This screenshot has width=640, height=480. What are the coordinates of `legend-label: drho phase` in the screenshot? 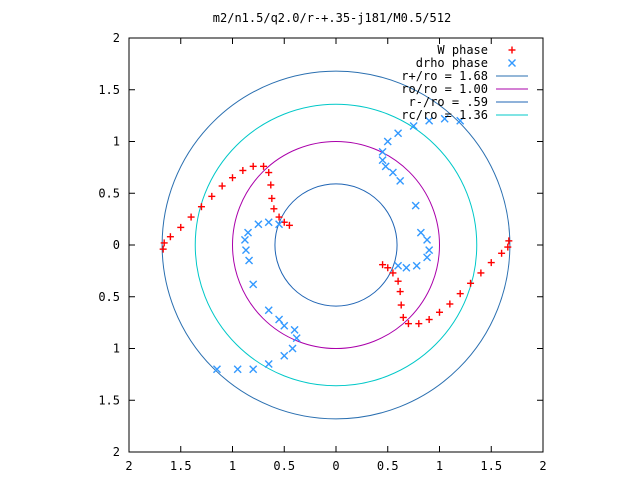 It's located at (452, 63).